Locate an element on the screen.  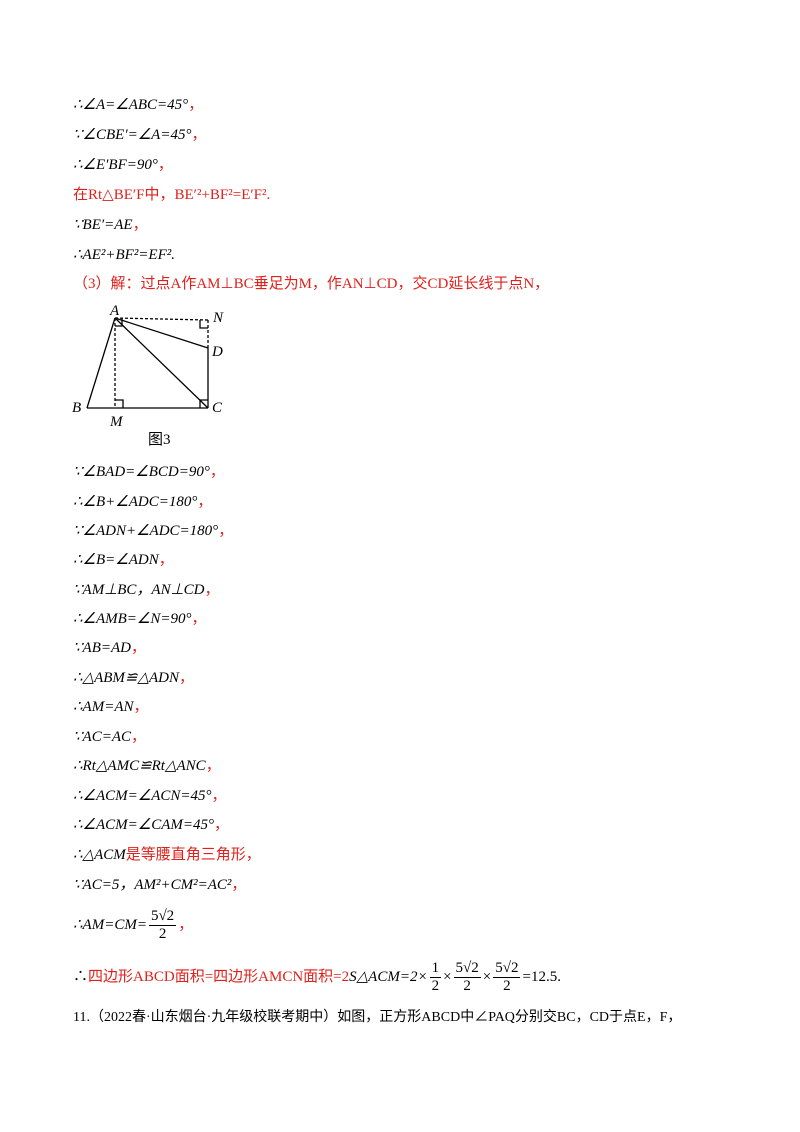
math: ∴∠ACM=∠CAM=45° is located at coordinates (144, 825).